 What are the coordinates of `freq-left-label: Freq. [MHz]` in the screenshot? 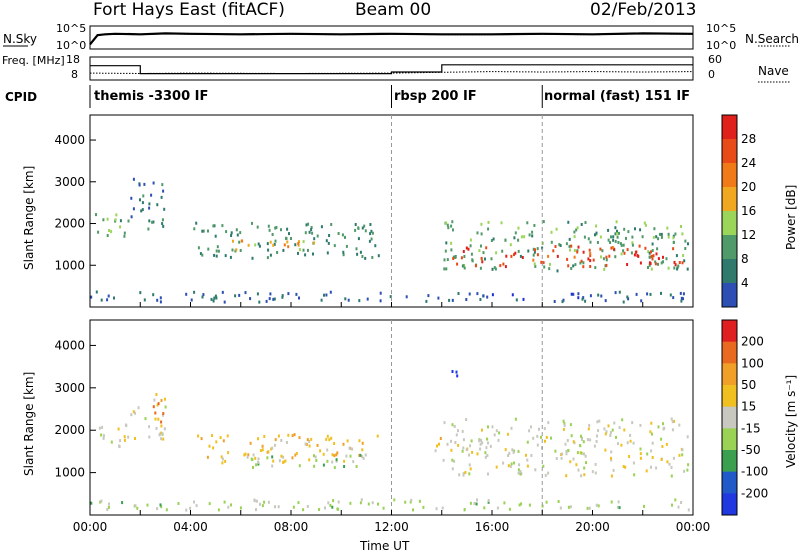 It's located at (33, 60).